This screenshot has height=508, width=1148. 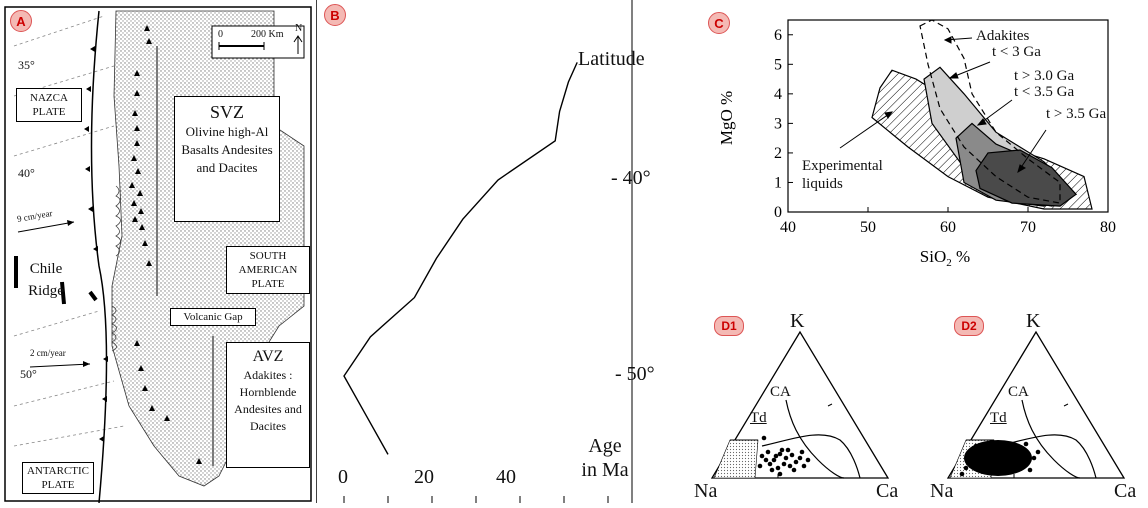 What do you see at coordinates (1076, 114) in the screenshot?
I see `label-t-gt-3-5: t > 3.5 Ga` at bounding box center [1076, 114].